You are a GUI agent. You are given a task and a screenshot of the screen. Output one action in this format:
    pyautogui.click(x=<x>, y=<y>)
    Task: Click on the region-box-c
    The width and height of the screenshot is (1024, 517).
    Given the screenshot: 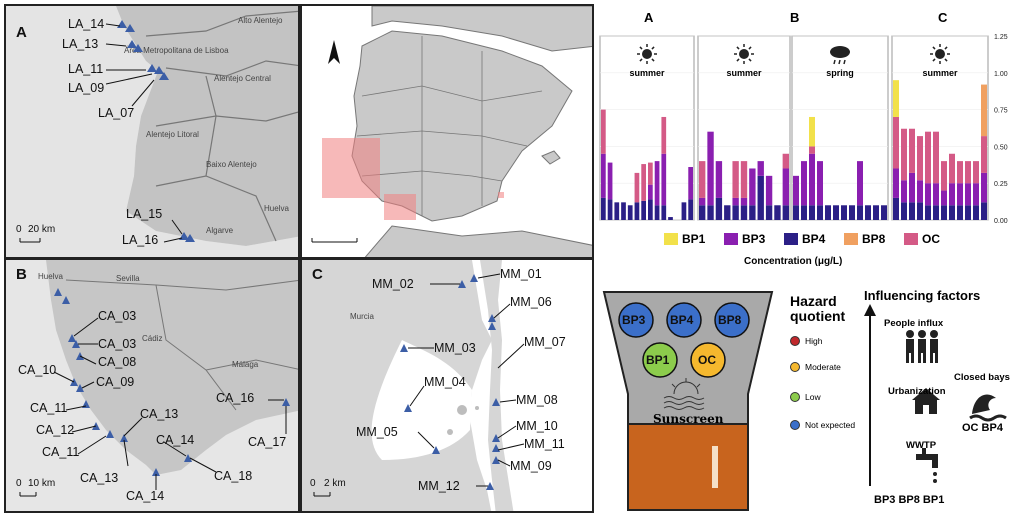 What is the action you would take?
    pyautogui.click(x=501, y=195)
    